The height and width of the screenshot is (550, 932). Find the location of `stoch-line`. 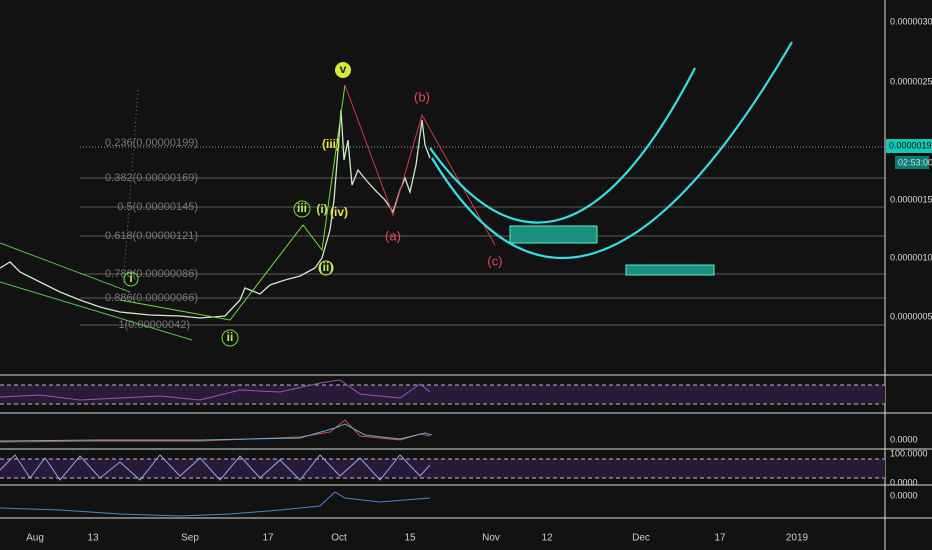

stoch-line is located at coordinates (215, 467).